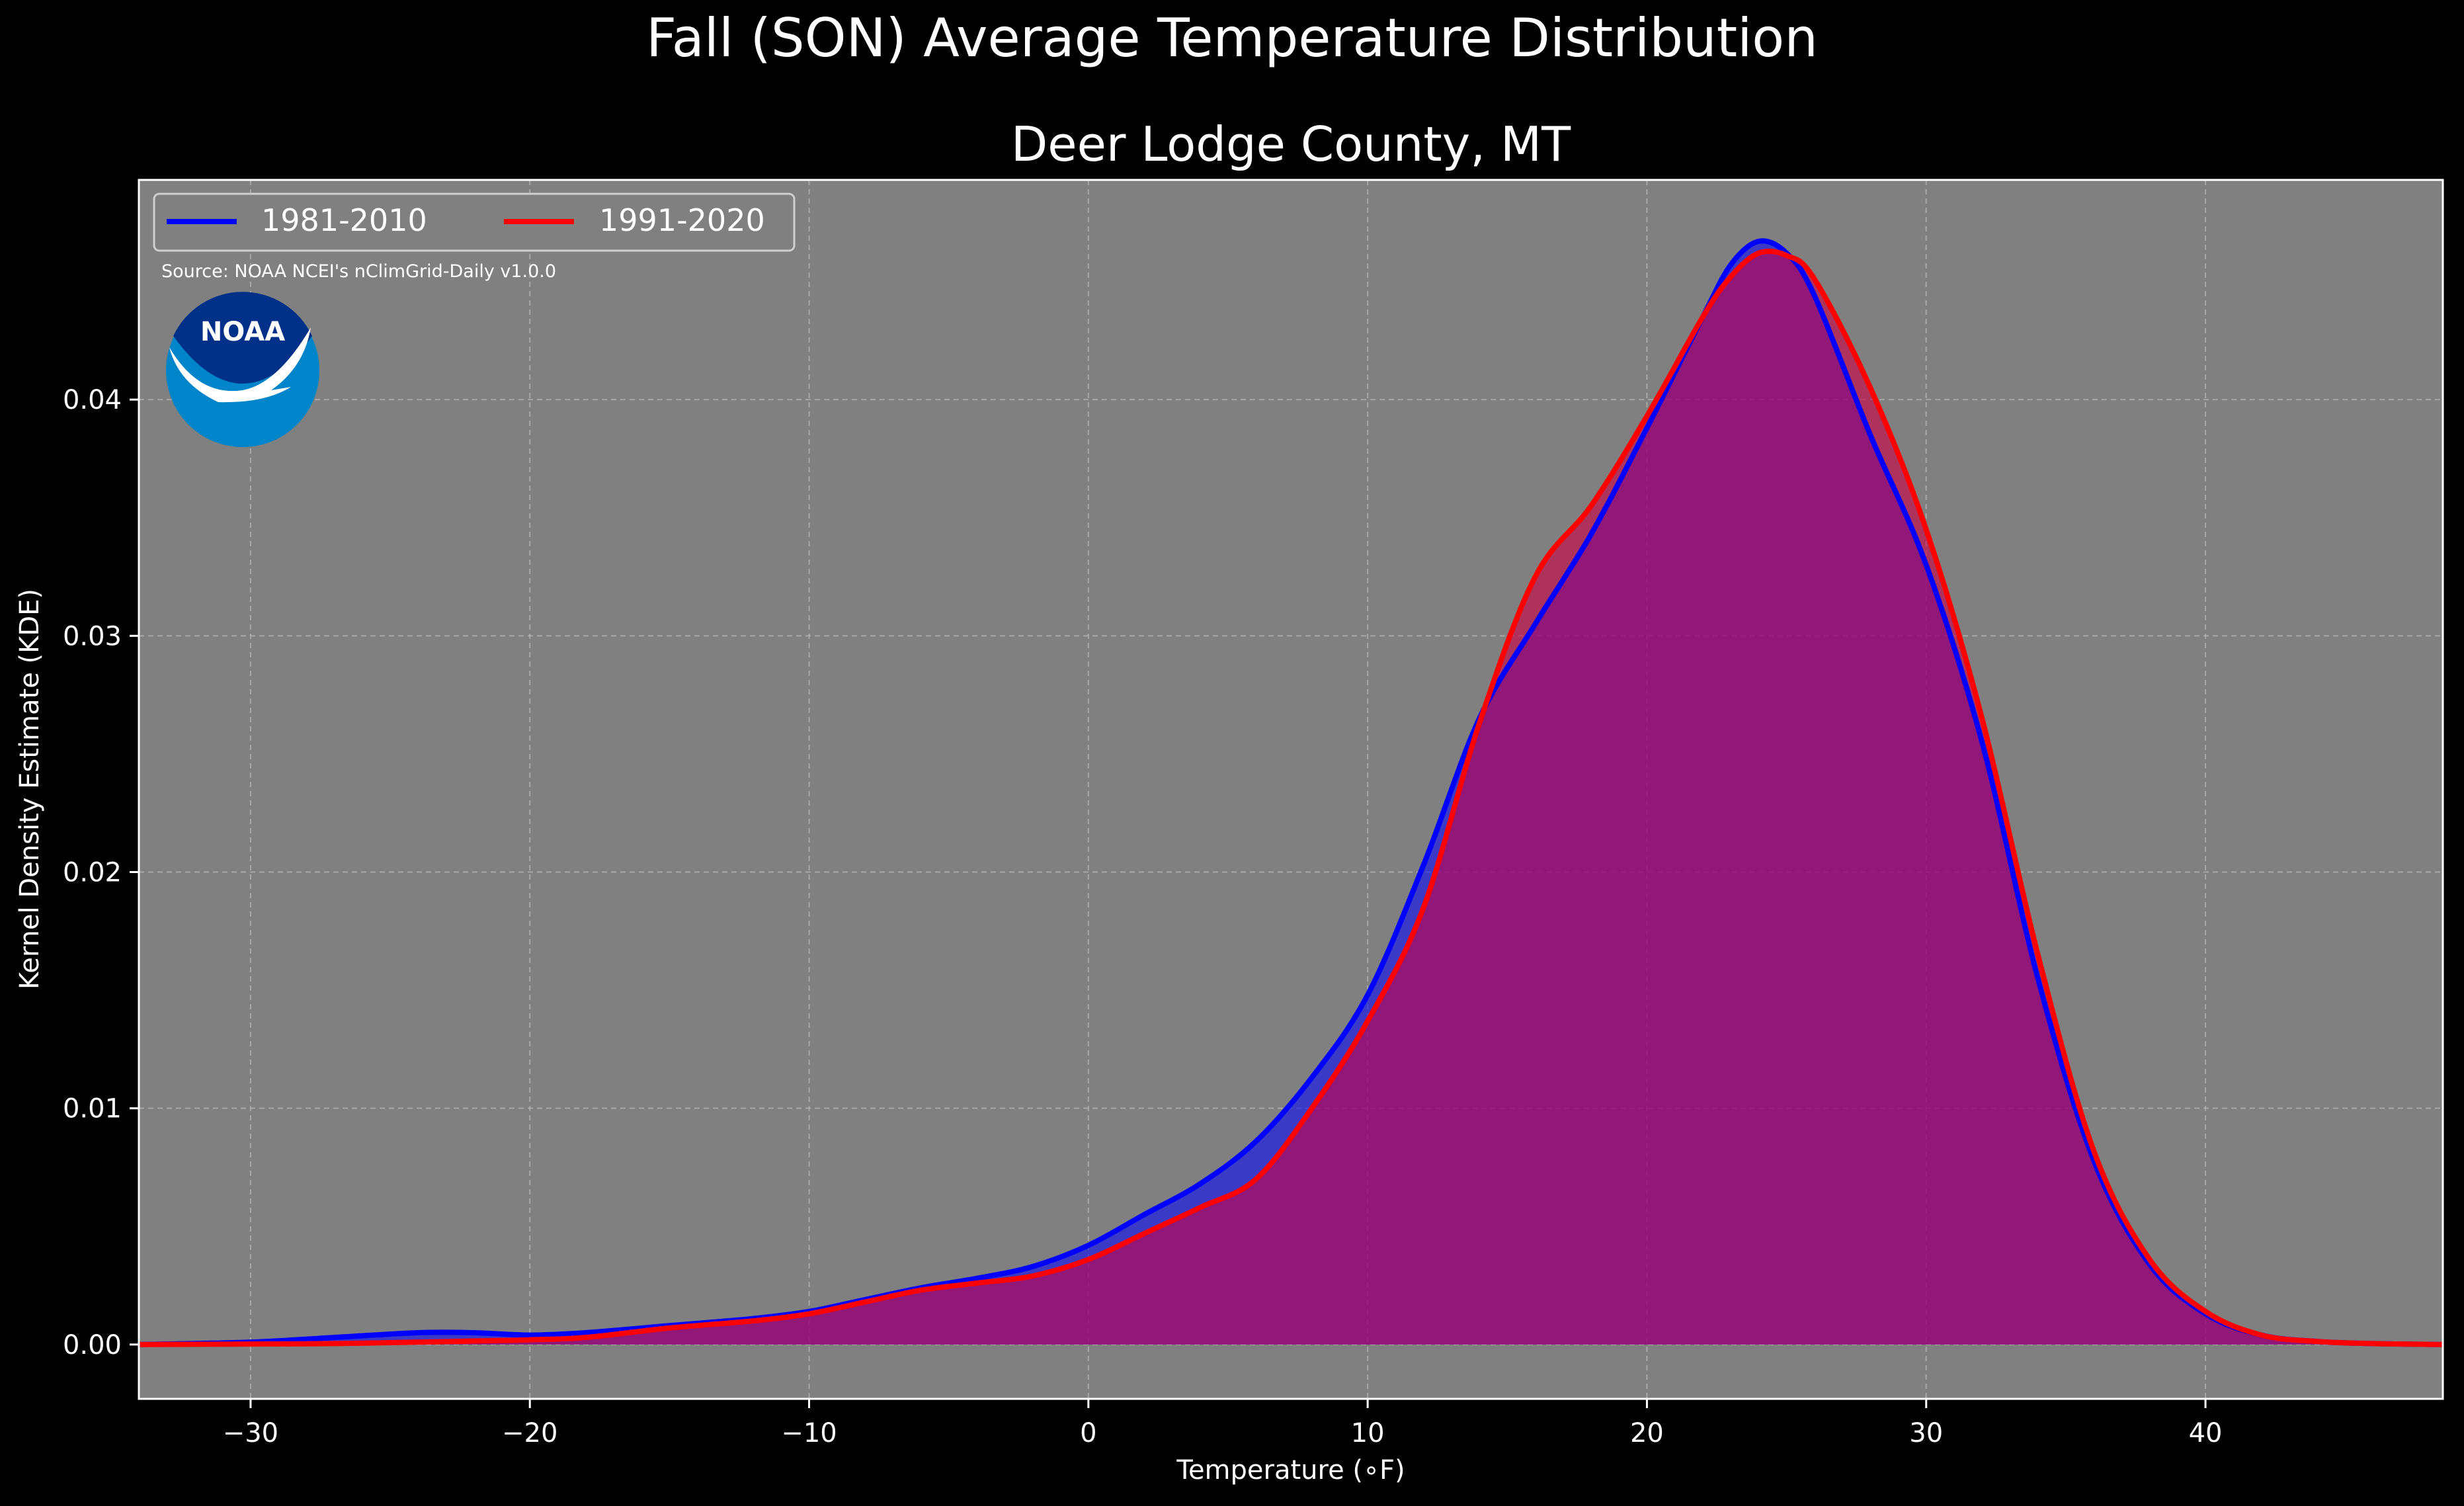 The height and width of the screenshot is (1506, 2464). Describe the element at coordinates (1368, 1433) in the screenshot. I see `x-tick-label: 10` at that location.